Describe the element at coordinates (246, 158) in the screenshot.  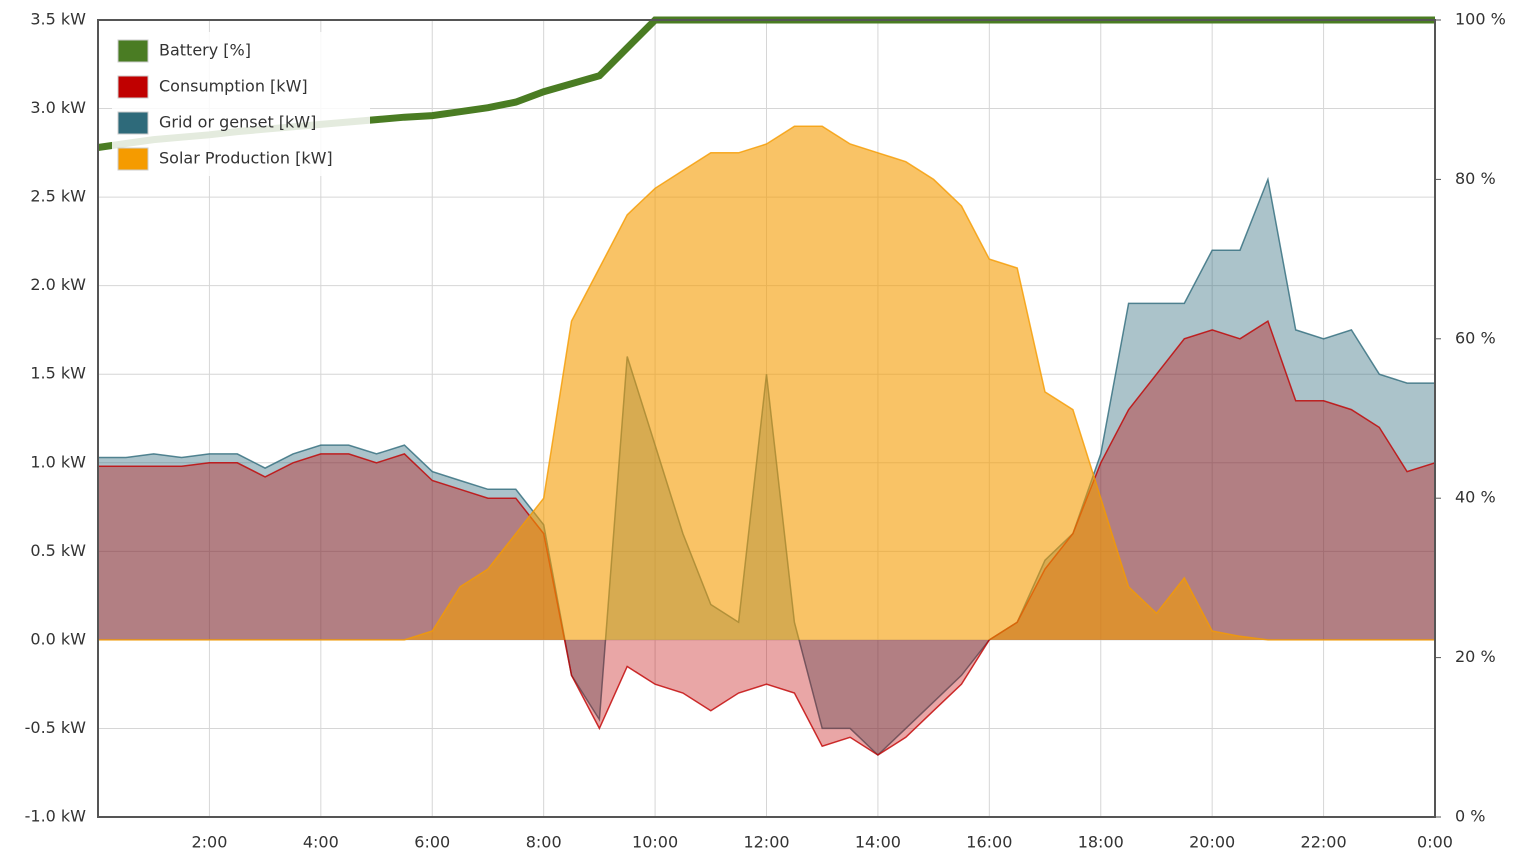
I see `legend-label: Solar Production [kW]` at that location.